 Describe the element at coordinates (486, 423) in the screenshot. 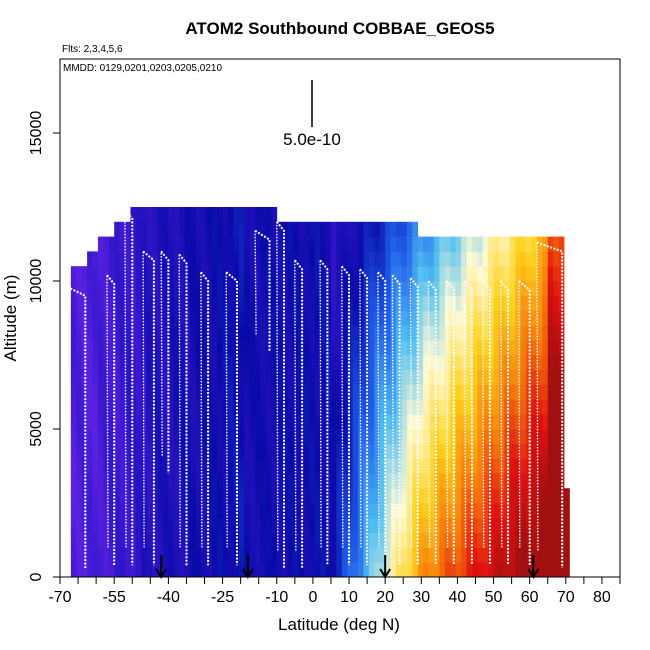

I see `flight-track` at that location.